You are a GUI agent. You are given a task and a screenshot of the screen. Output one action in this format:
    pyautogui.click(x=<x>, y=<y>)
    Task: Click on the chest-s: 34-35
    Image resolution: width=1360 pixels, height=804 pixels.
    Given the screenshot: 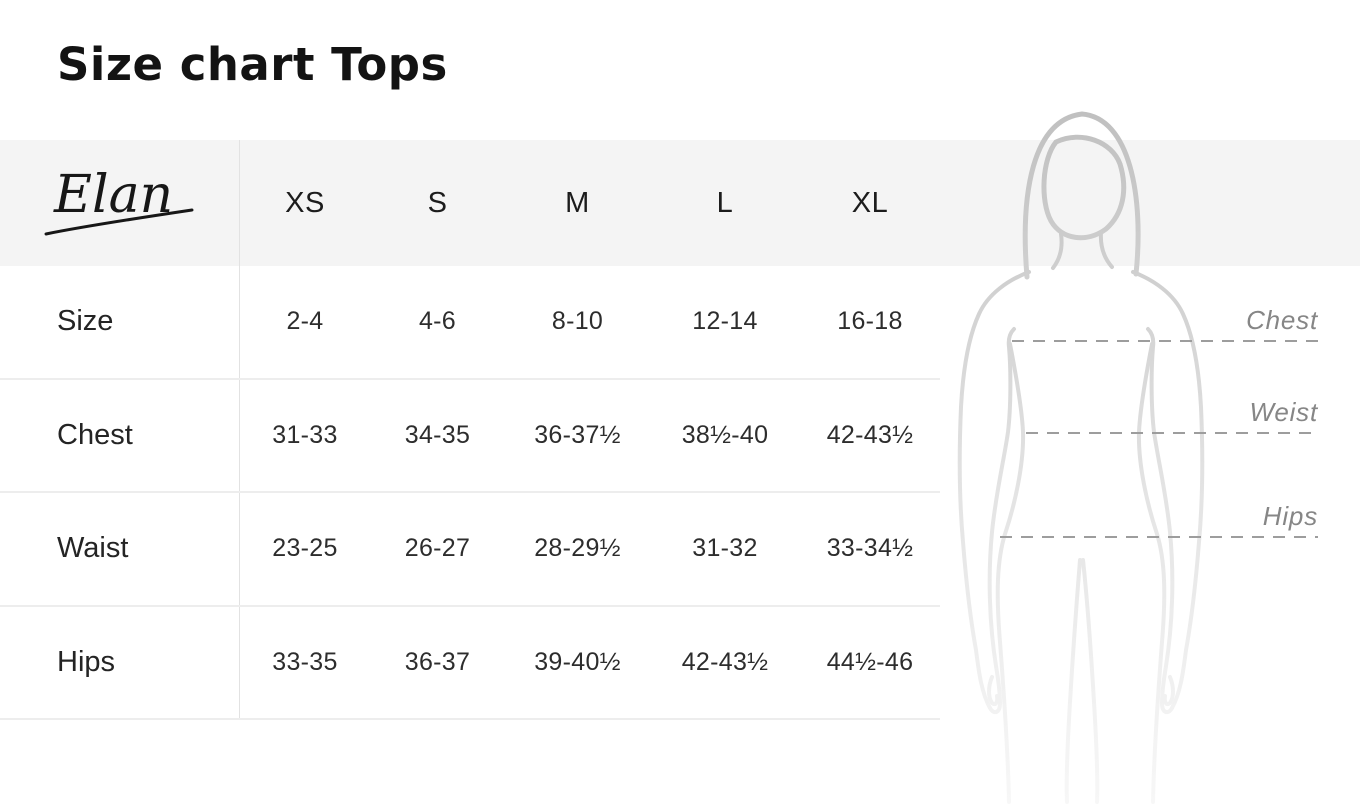 What is the action you would take?
    pyautogui.click(x=437, y=434)
    